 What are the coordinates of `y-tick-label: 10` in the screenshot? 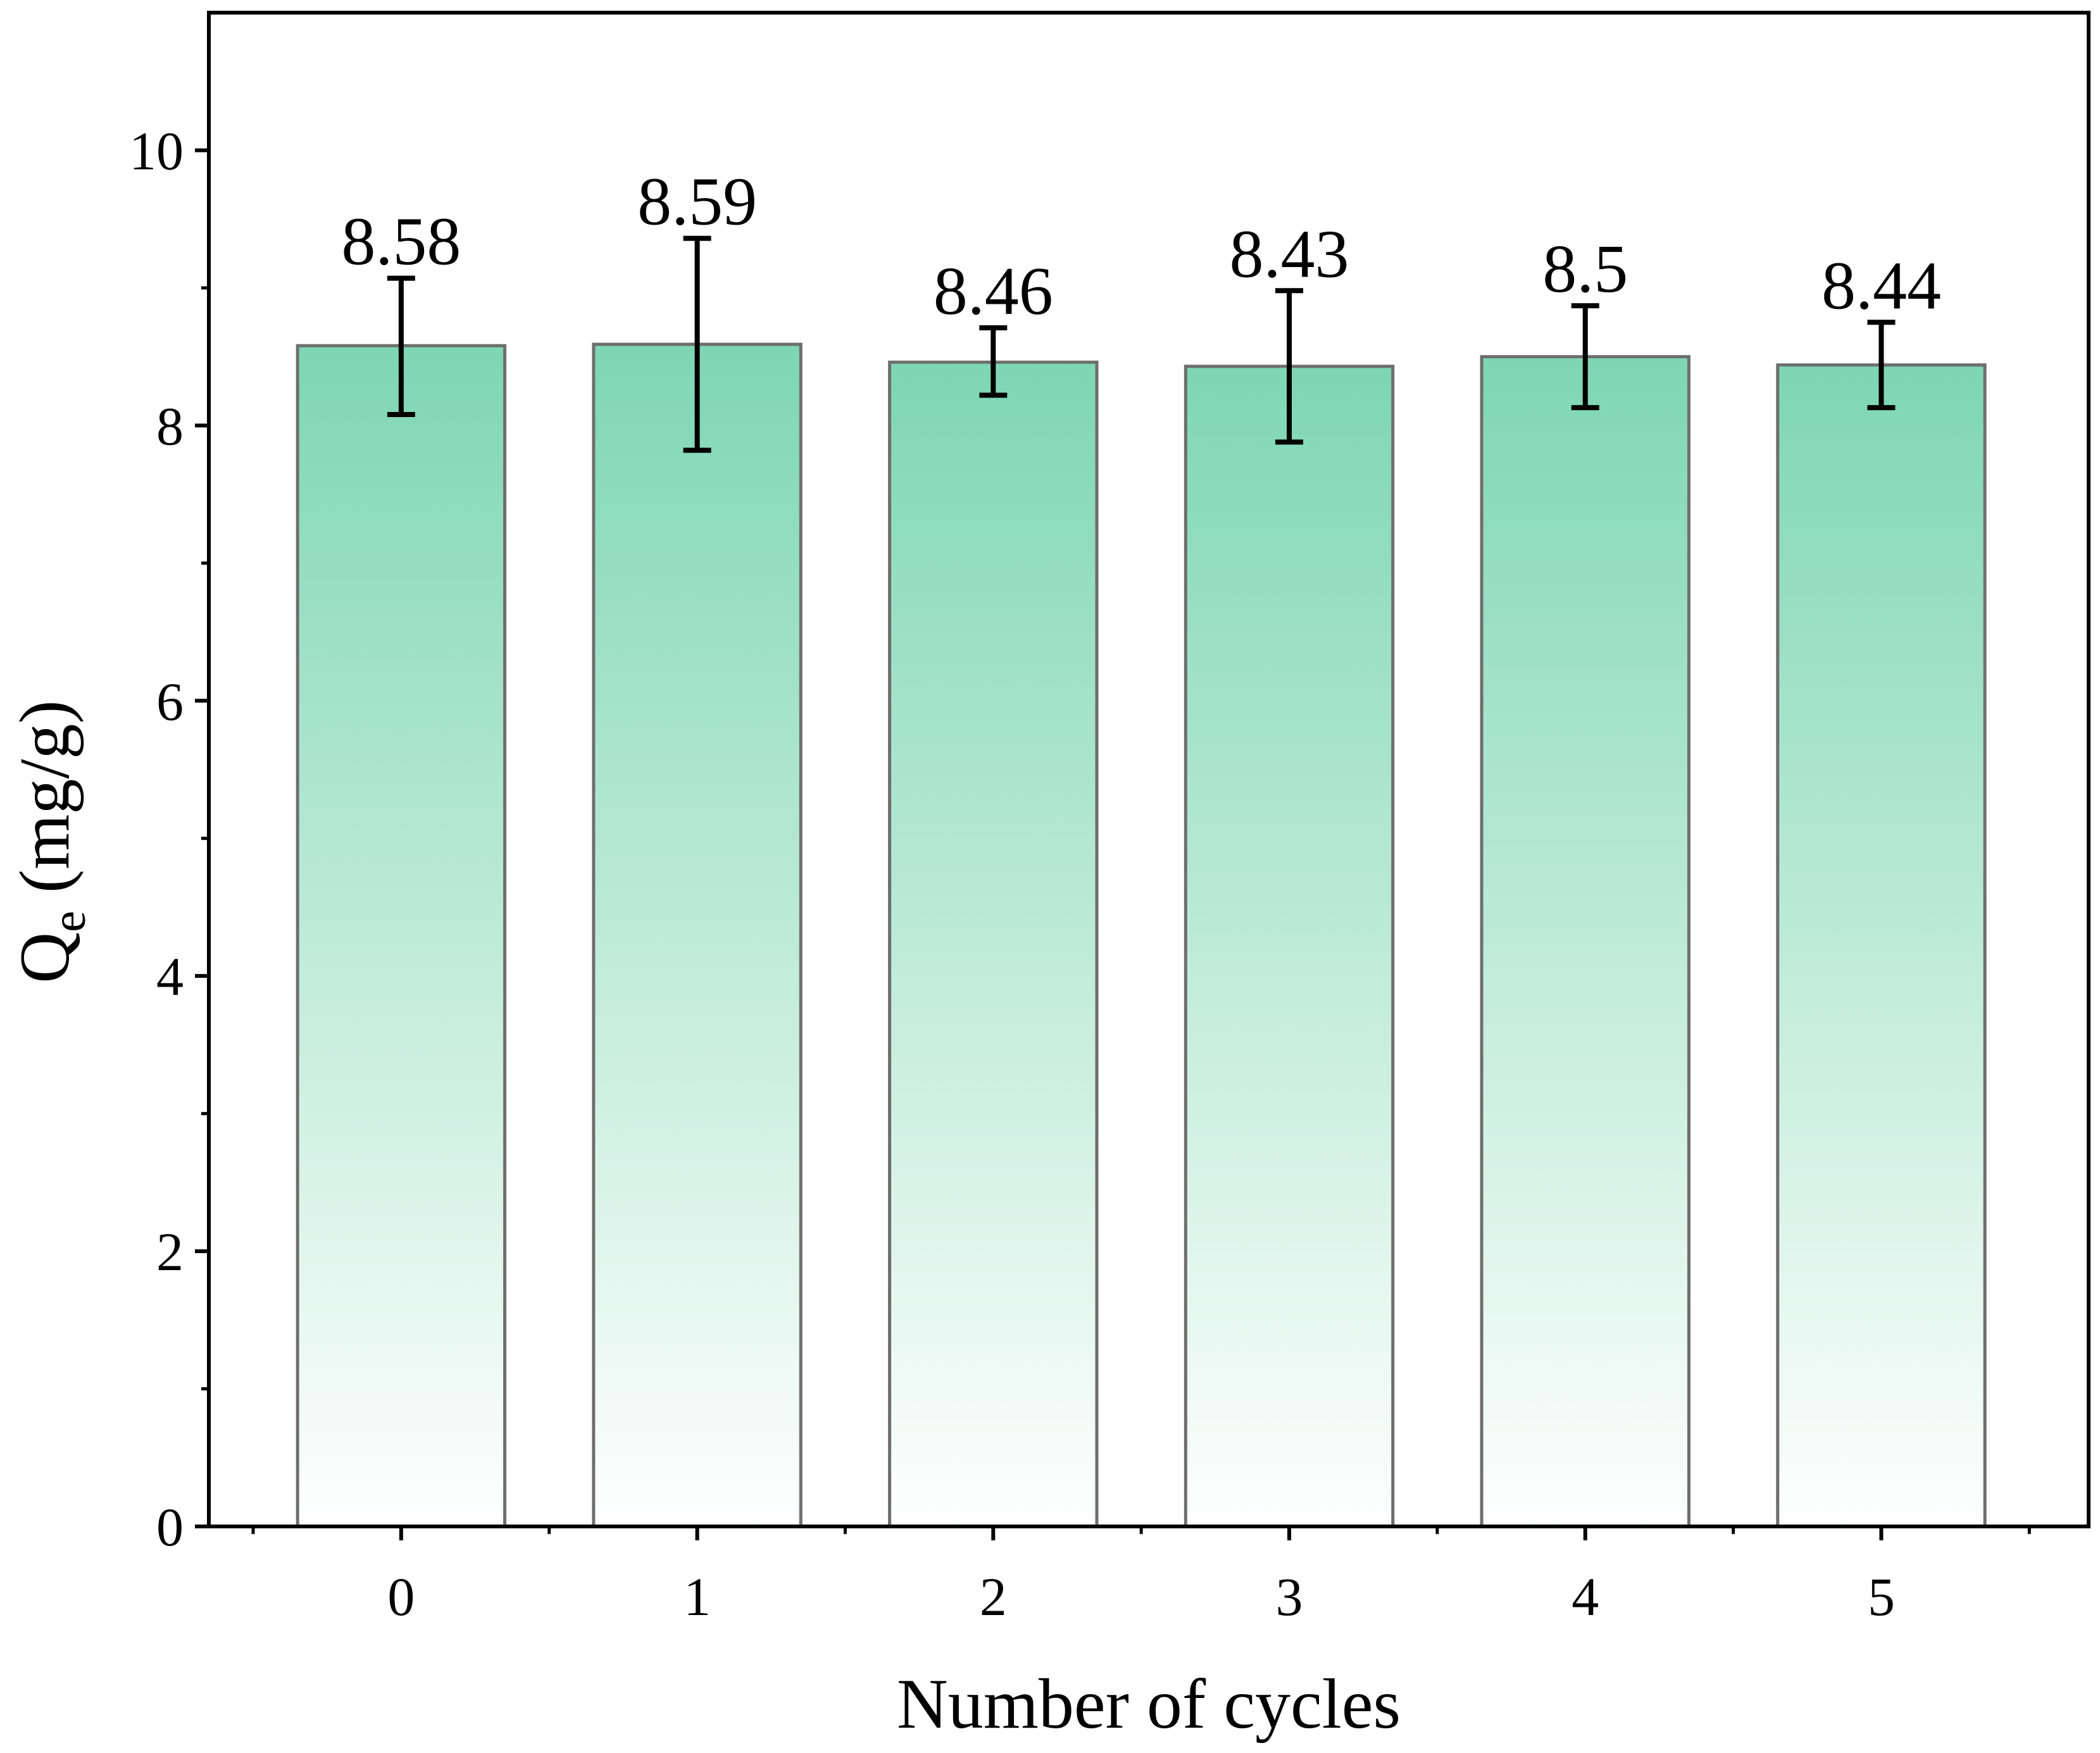 It's located at (157, 150).